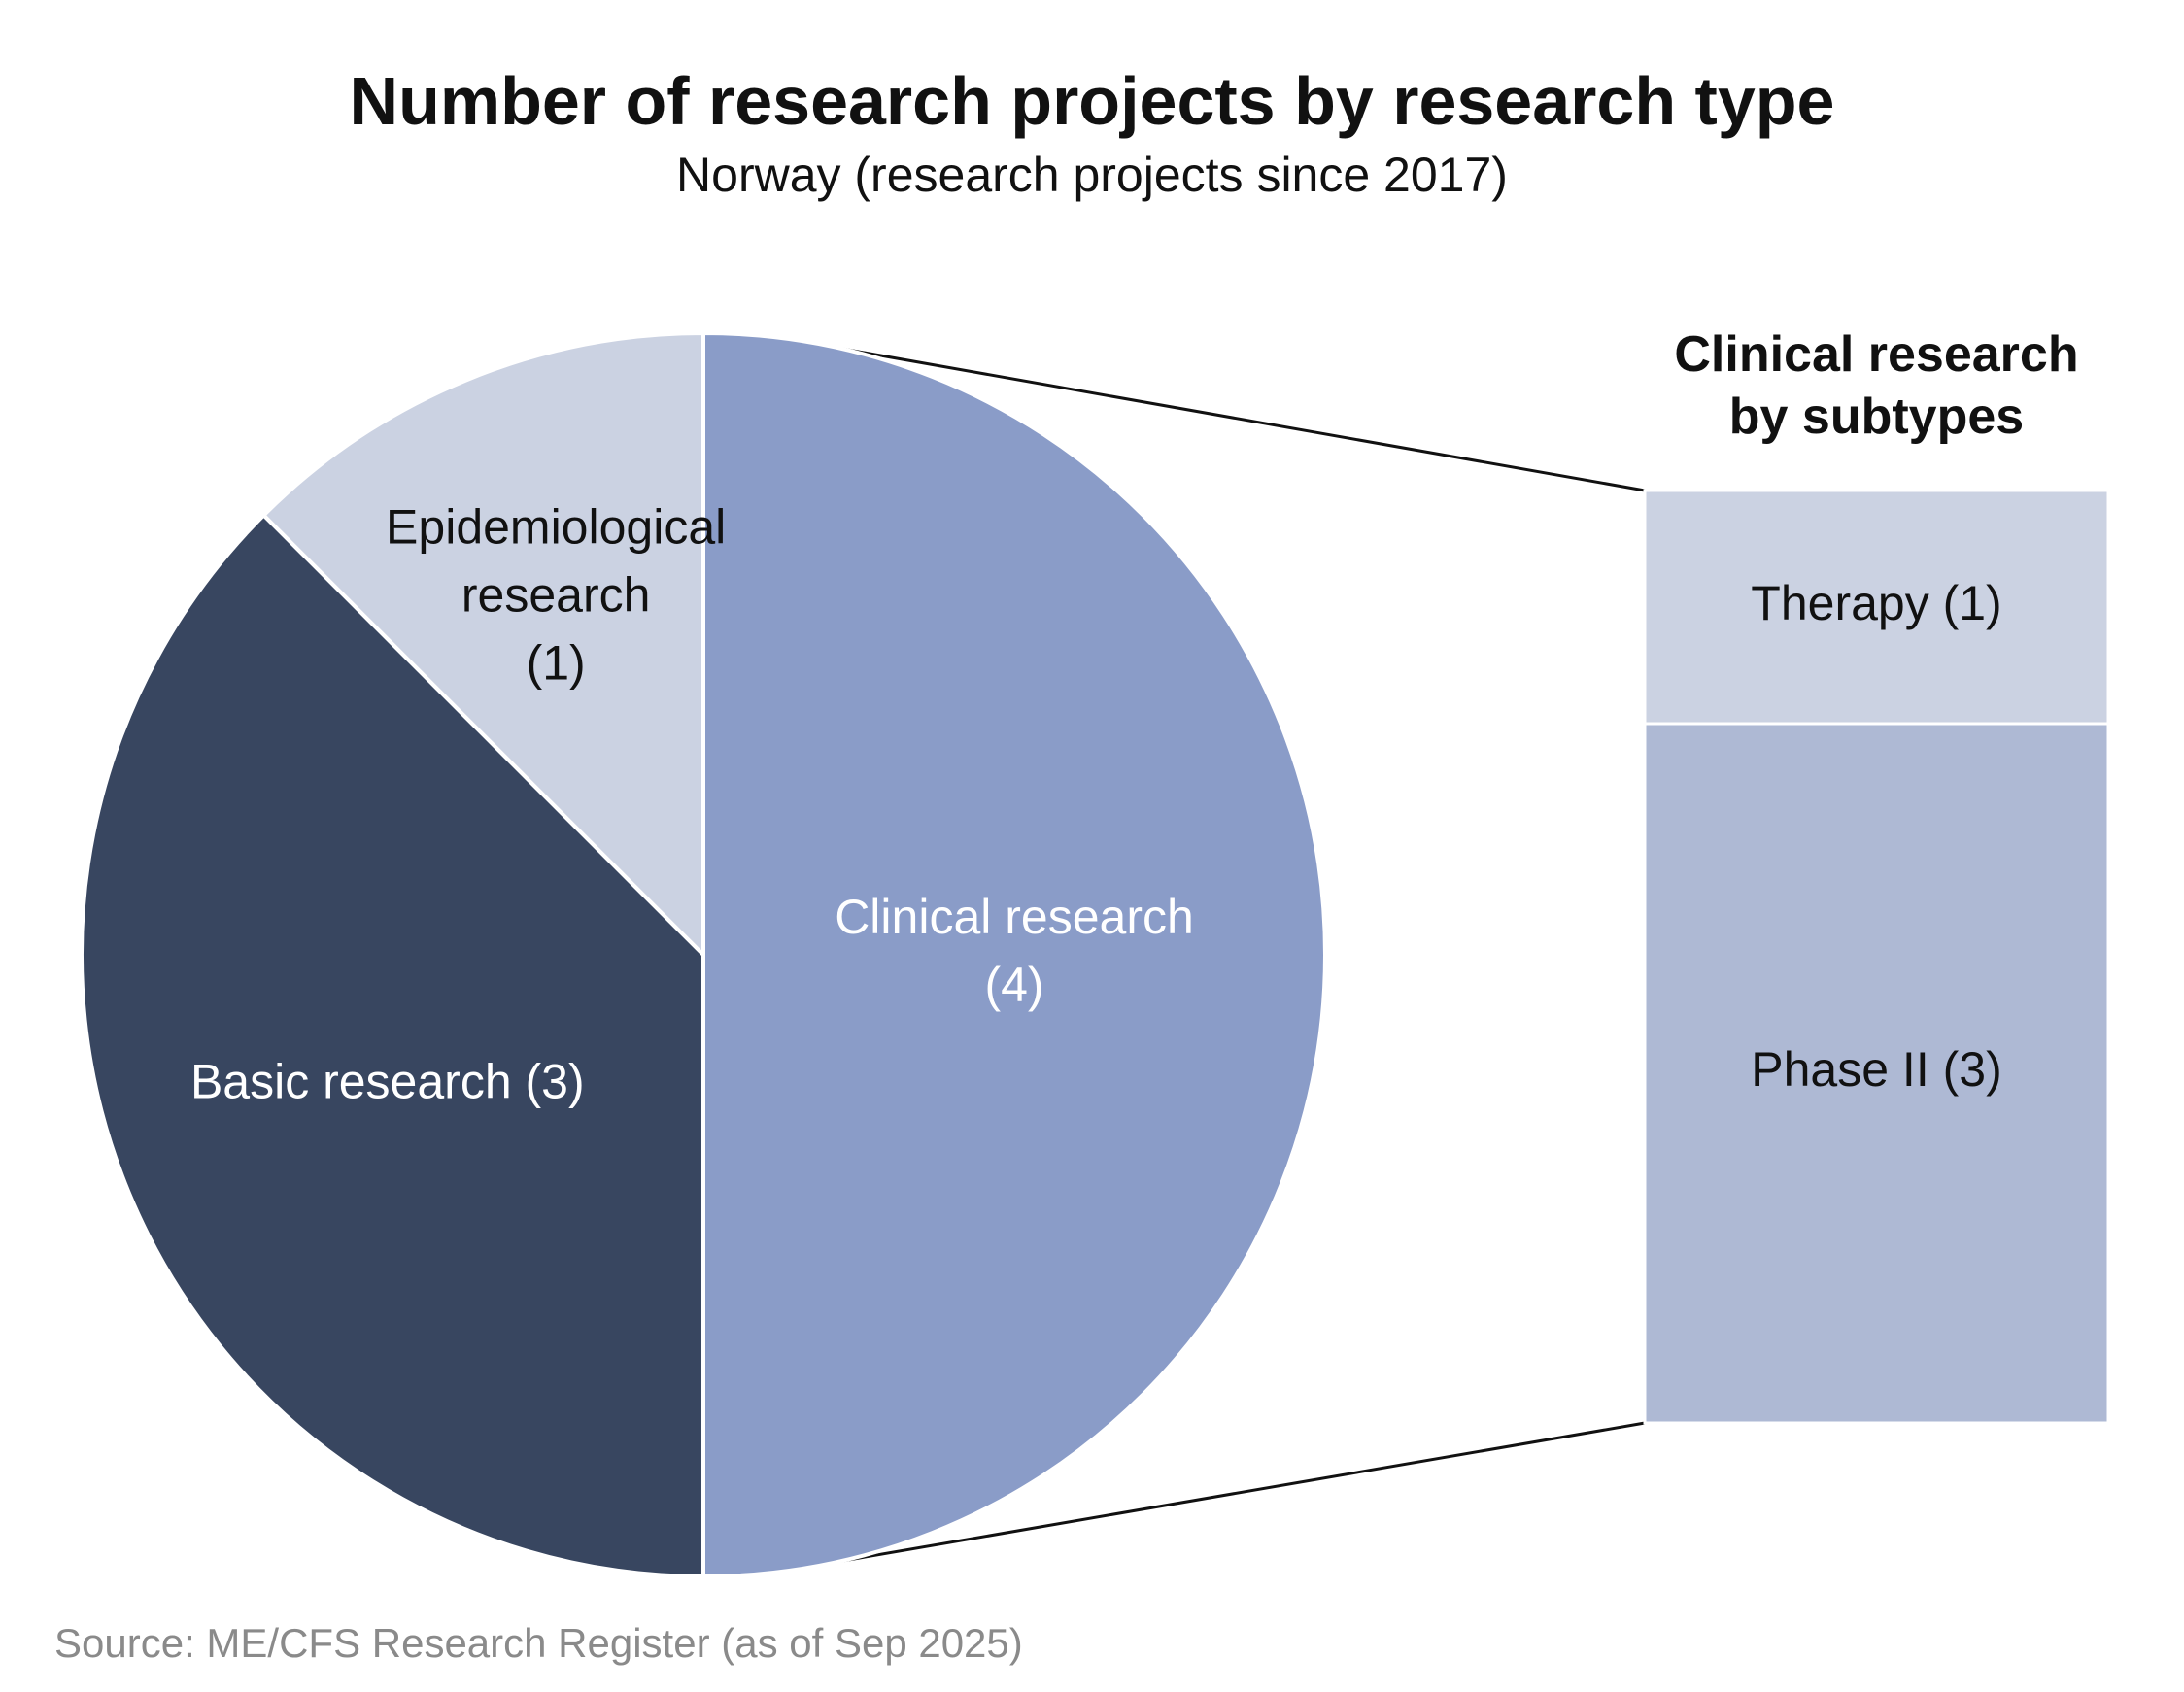 Image resolution: width=2184 pixels, height=1692 pixels. I want to click on bar-segment-phase-ii, so click(1876, 1074).